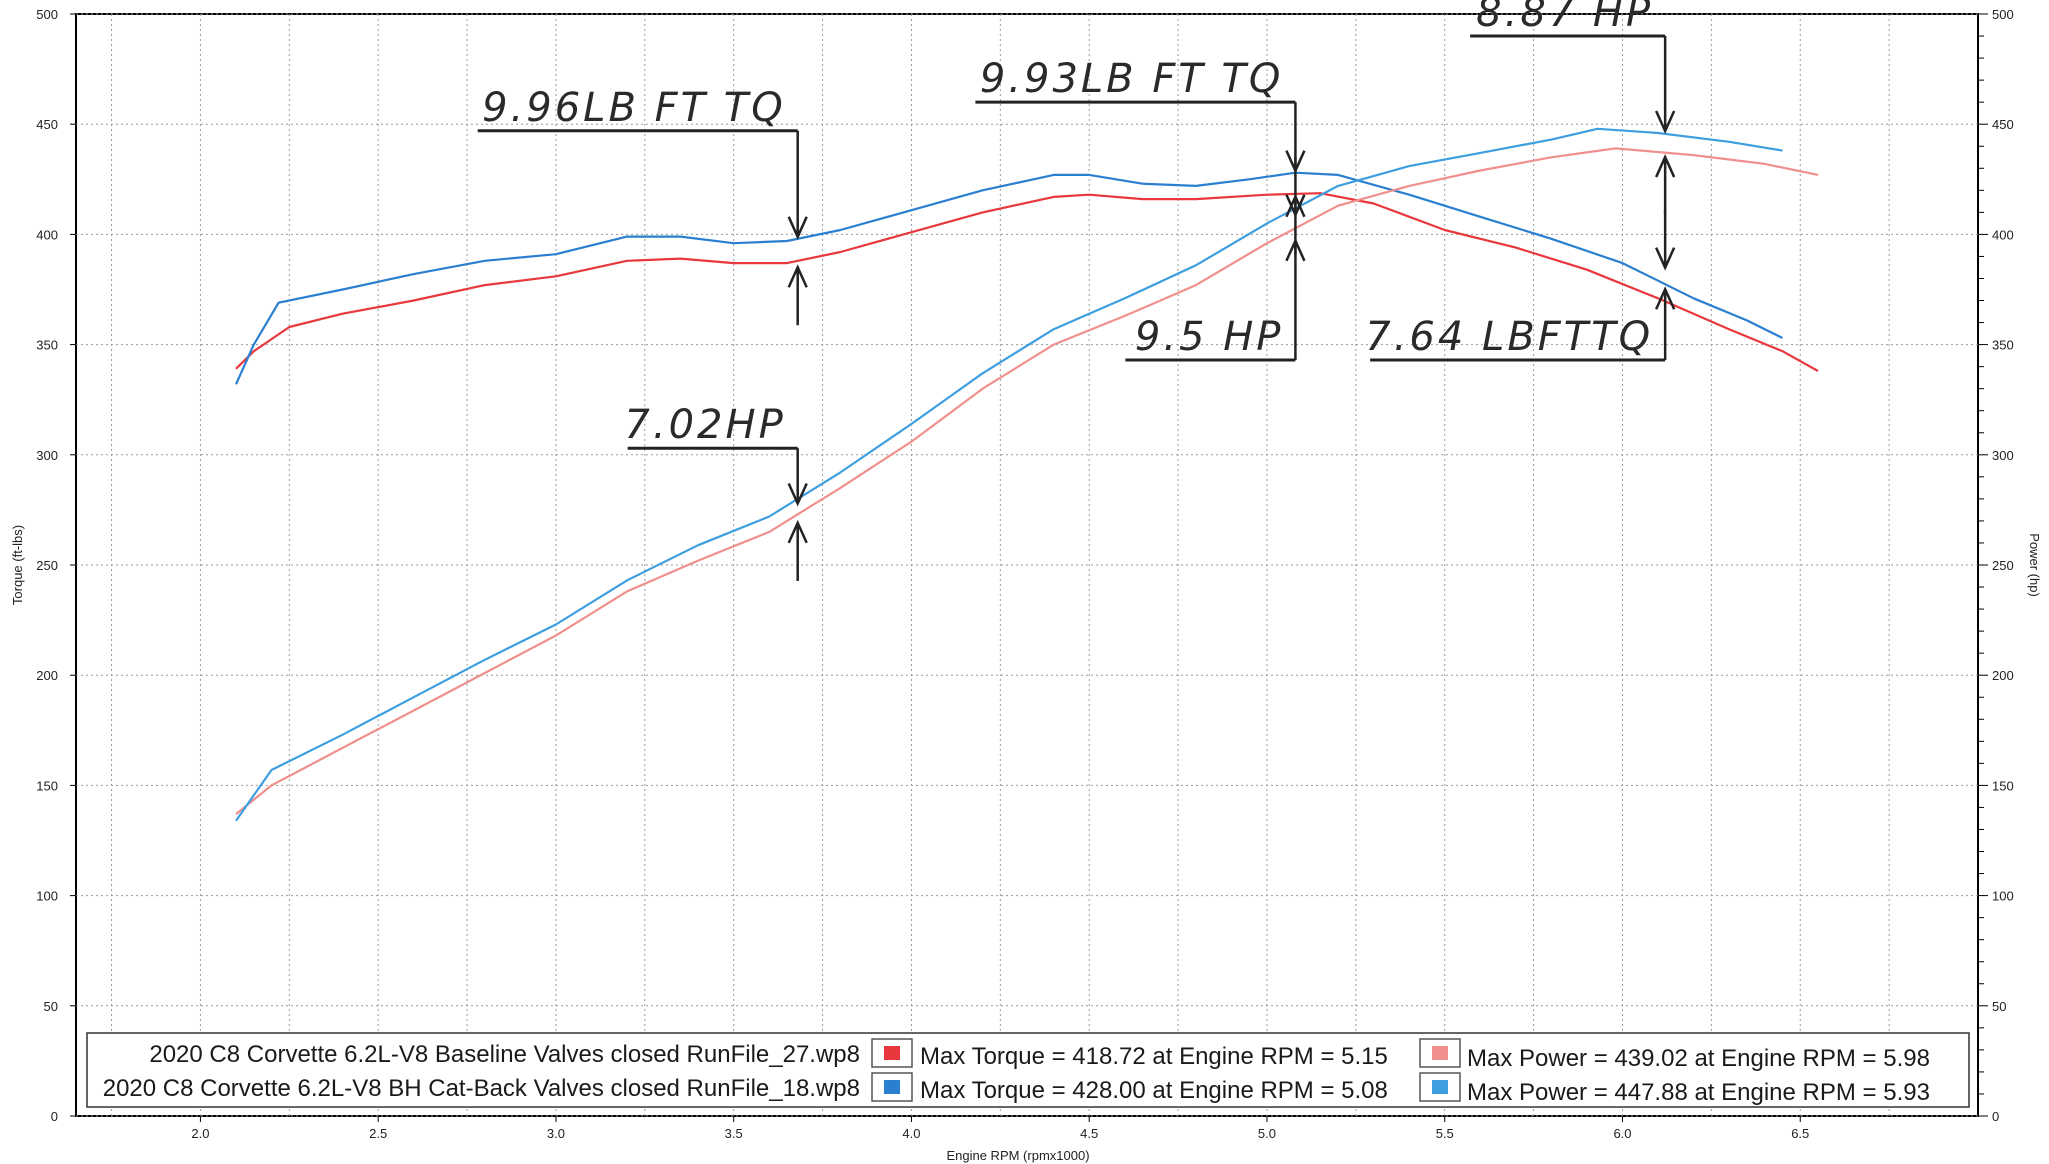  I want to click on legend-max-torque-baseline: Max Torque = 418.72 at Engine RPM = 5.15, so click(1154, 1056).